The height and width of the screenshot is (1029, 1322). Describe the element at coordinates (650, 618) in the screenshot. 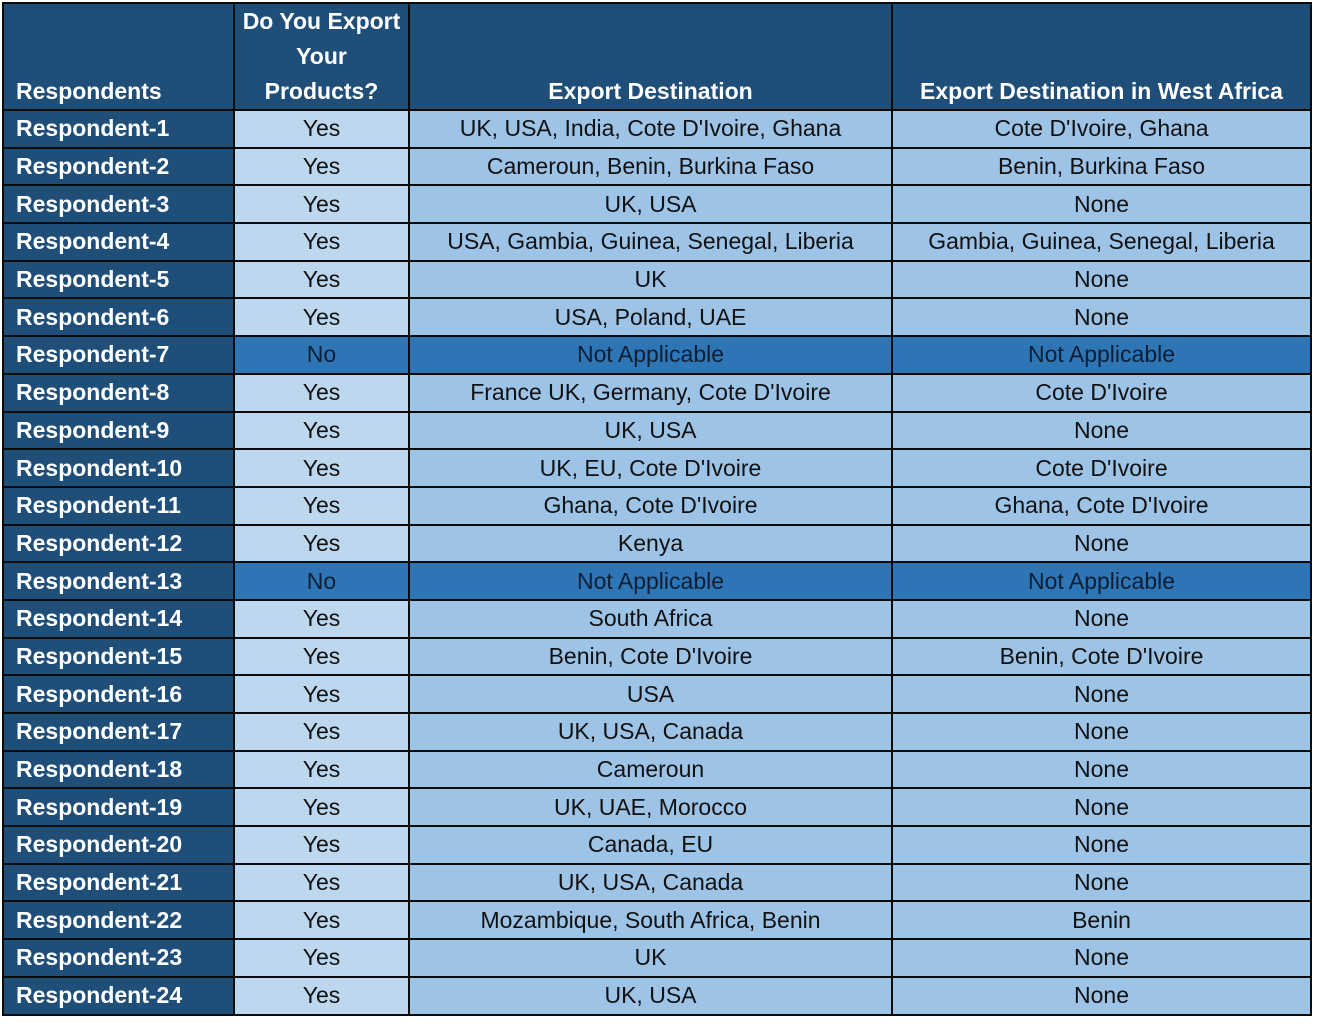

I see `export-destination-cell: South Africa` at that location.